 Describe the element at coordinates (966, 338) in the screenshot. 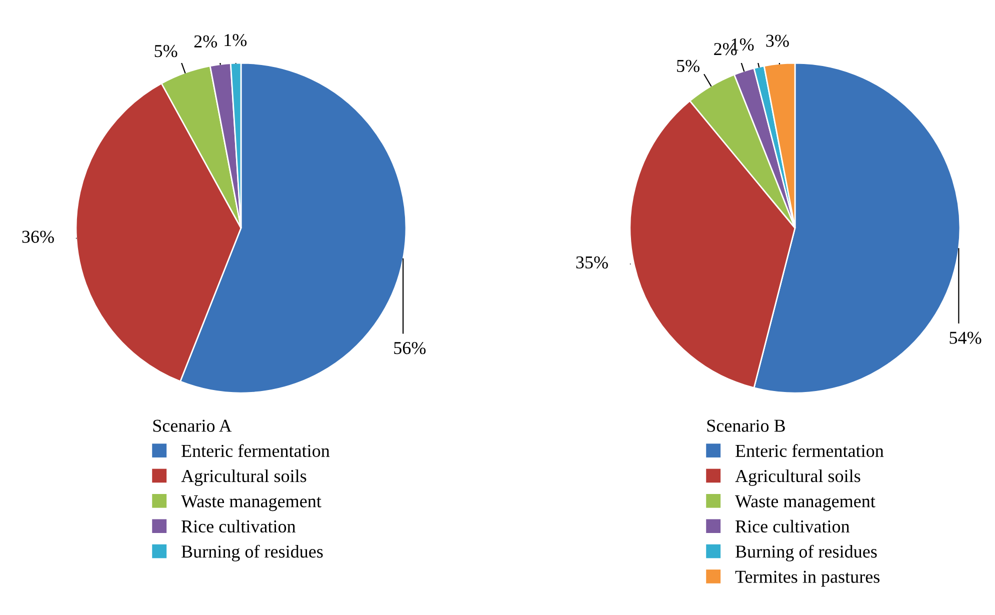

I see `data-label: 54%` at that location.